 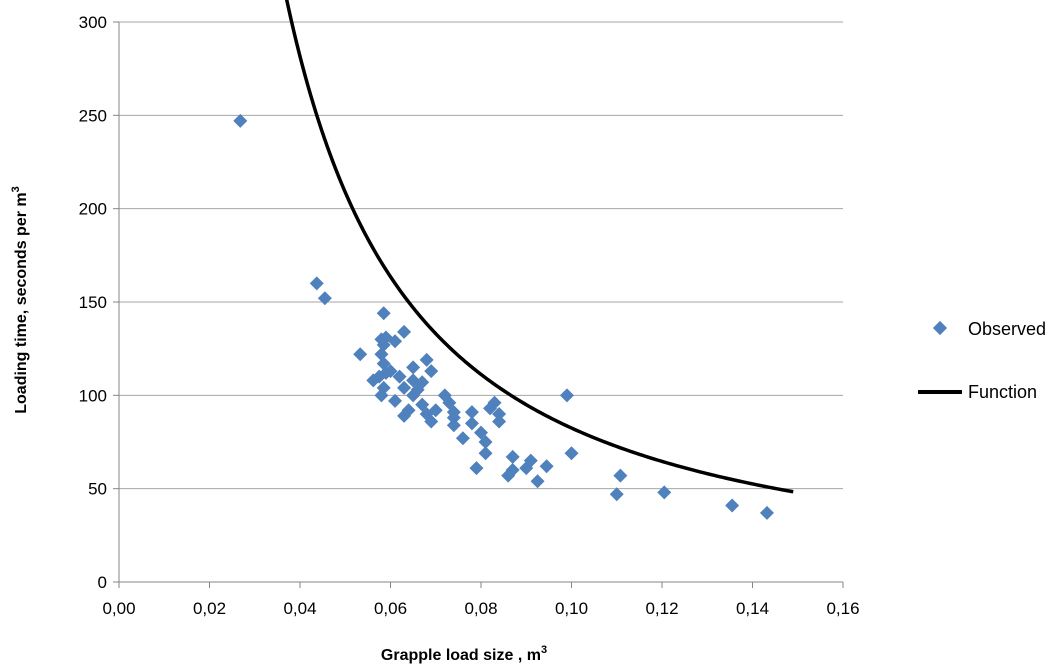 I want to click on x-tick-label: 0,14, so click(x=752, y=608).